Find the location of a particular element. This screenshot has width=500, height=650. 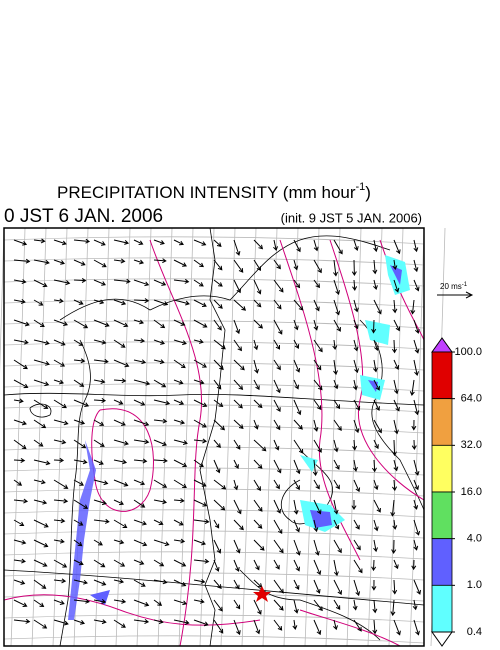

vector-label-exponent: -1 is located at coordinates (465, 285).